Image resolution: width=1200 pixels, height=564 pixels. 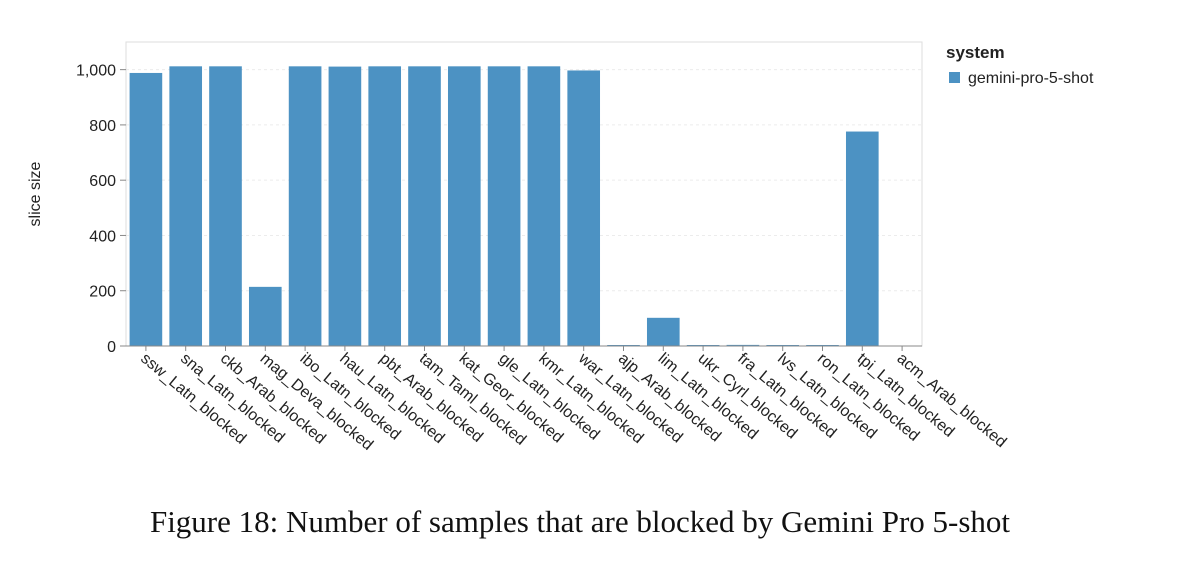 I want to click on bar-kat_Geor_blocked, so click(x=464, y=206).